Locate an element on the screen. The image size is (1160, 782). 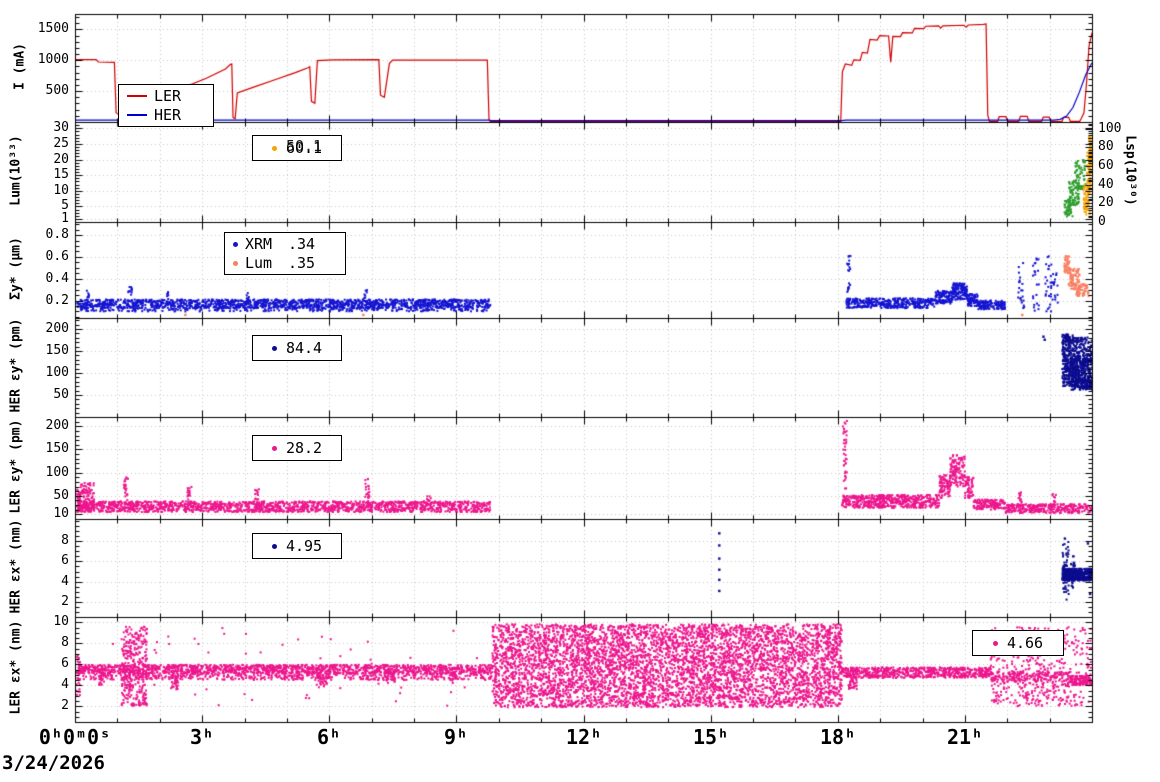
legend-entry-ler: LER is located at coordinates (166, 96).